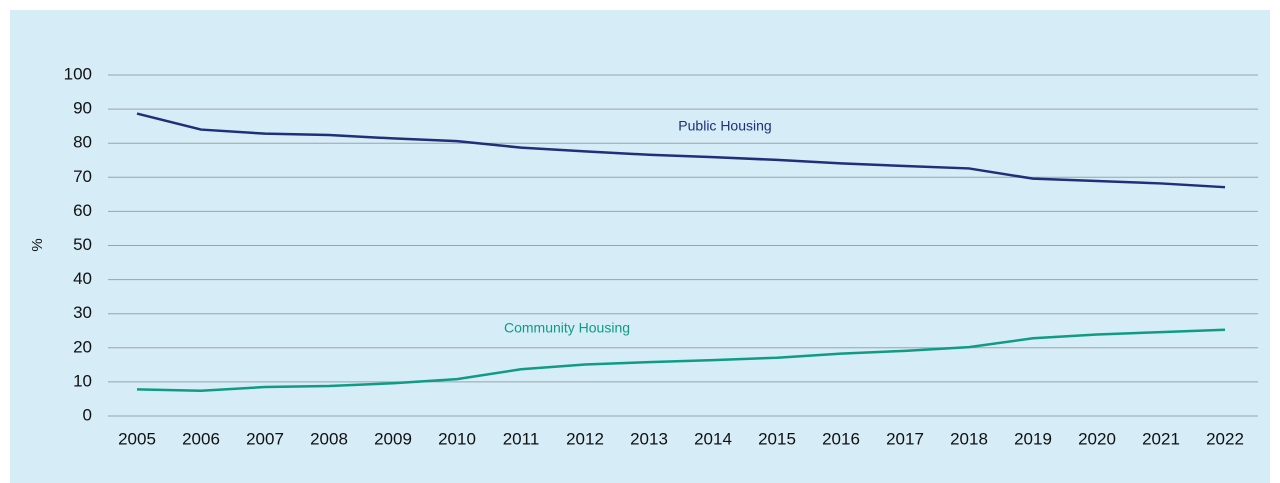 The width and height of the screenshot is (1280, 483). I want to click on y-tick-label: 0, so click(87, 414).